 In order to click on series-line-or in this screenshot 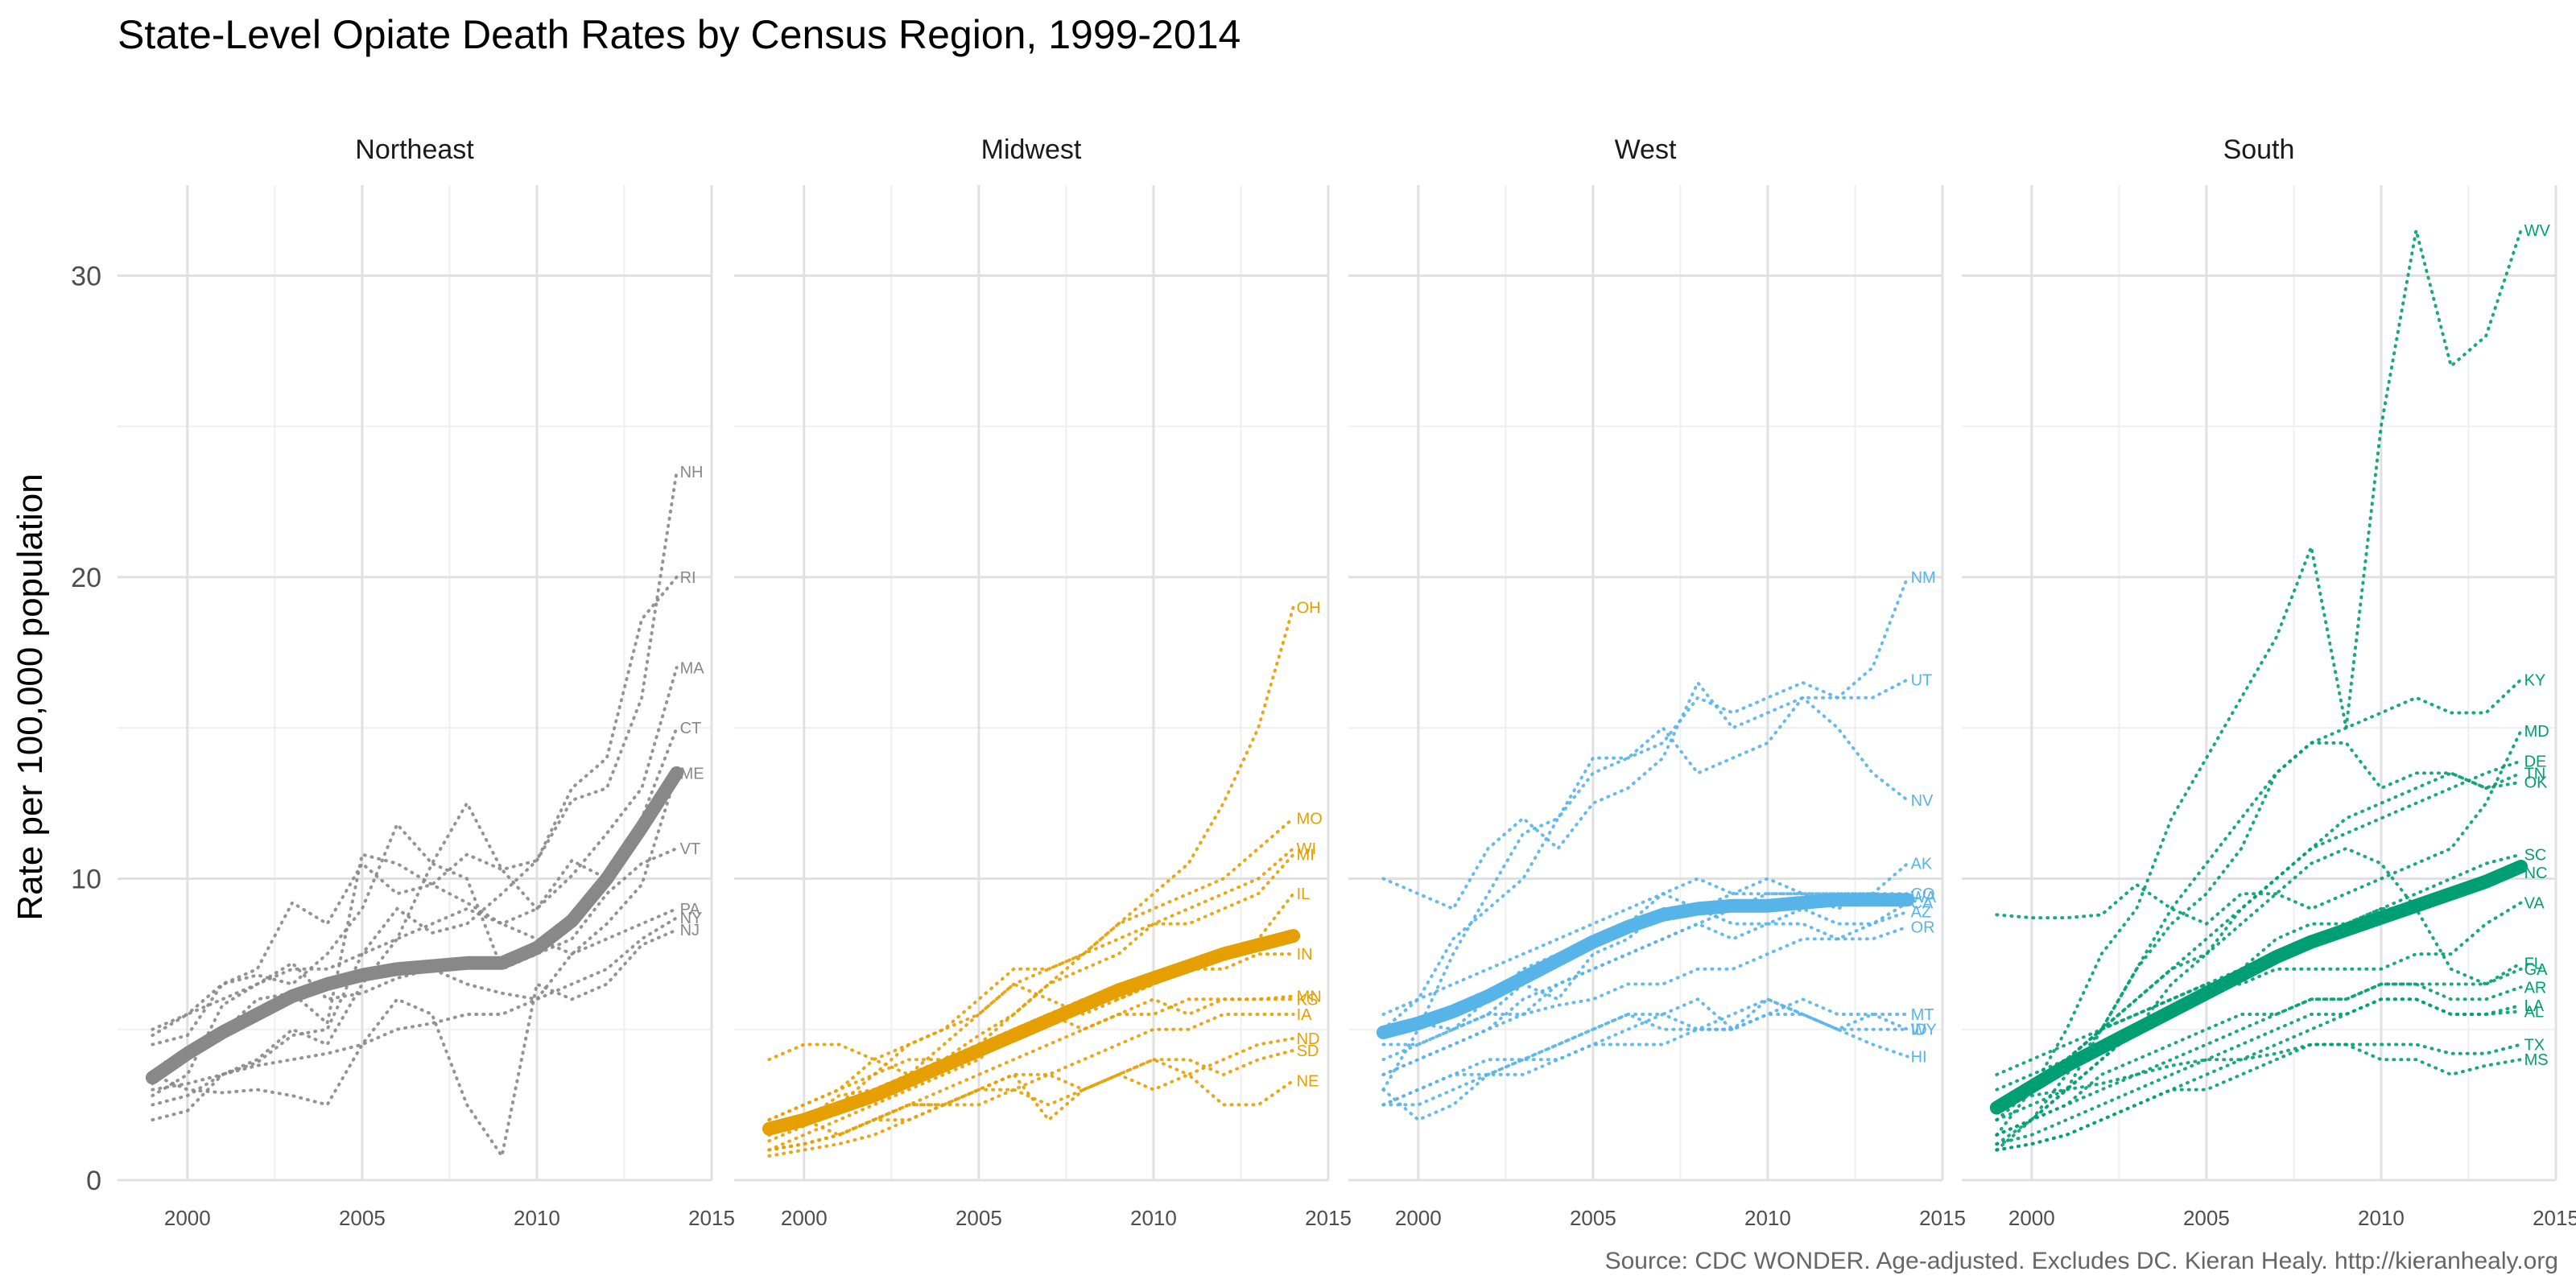, I will do `click(1645, 999)`.